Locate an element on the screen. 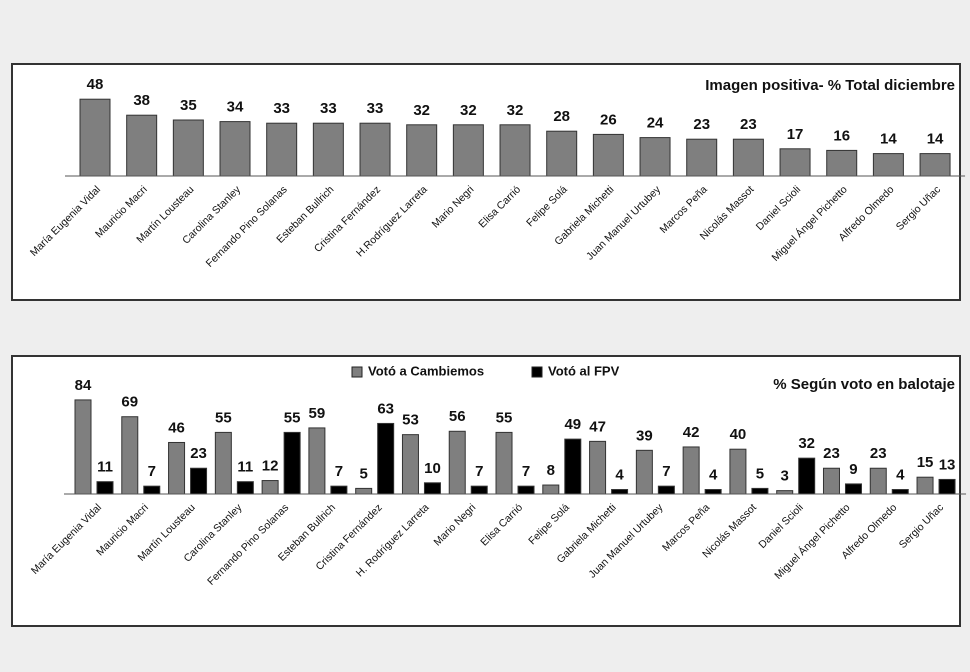 Image resolution: width=970 pixels, height=672 pixels. data-label: 15 is located at coordinates (925, 462).